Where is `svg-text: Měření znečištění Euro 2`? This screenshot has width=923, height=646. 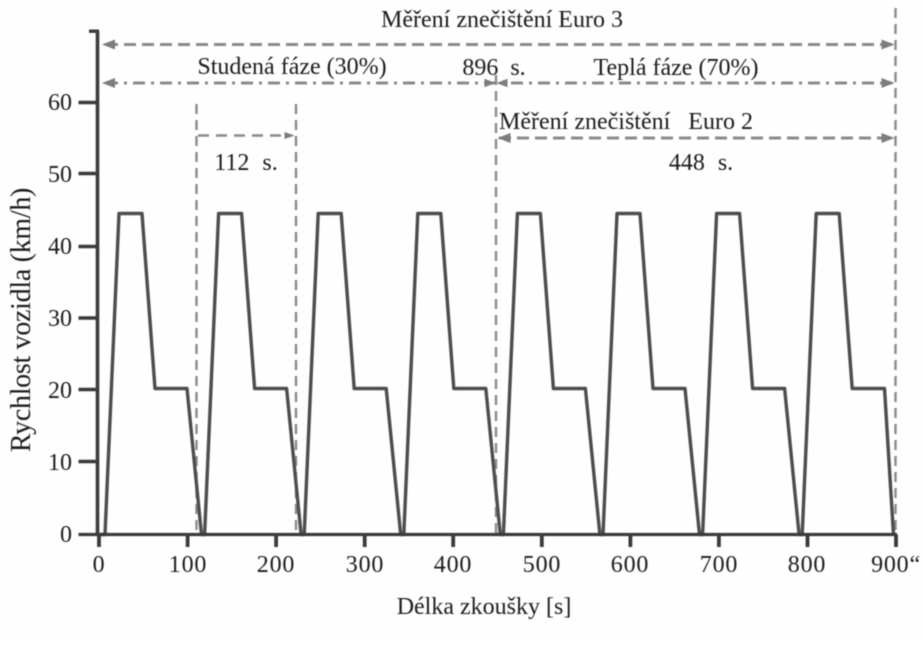 svg-text: Měření znečištění Euro 2 is located at coordinates (626, 122).